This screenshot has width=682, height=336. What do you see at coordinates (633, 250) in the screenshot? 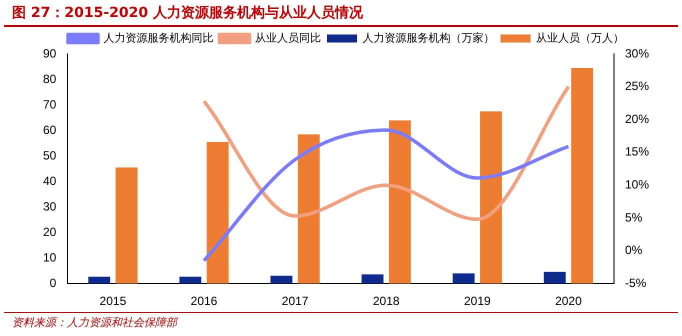
I see `y2-tick-label: 0%` at bounding box center [633, 250].